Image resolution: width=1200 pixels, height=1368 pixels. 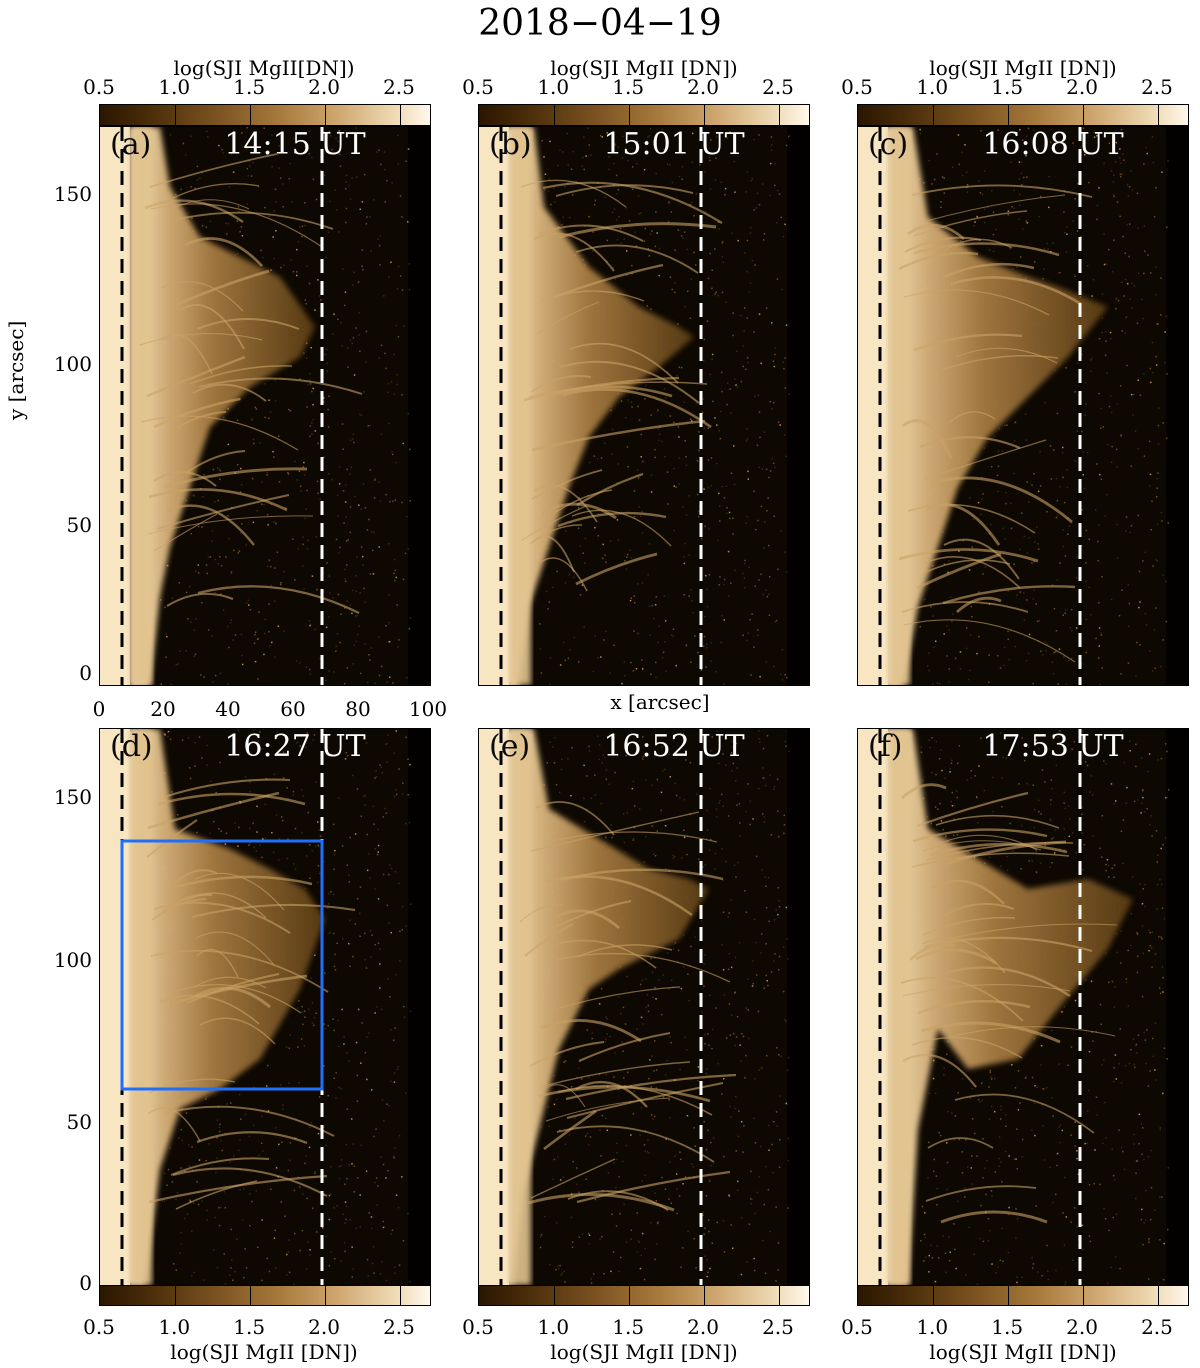 I want to click on panel-time: 14:15 UT, so click(x=295, y=144).